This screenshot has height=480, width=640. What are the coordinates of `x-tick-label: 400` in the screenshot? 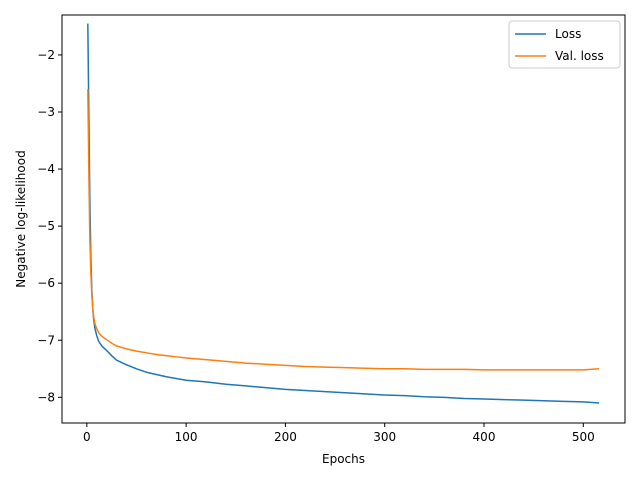 It's located at (484, 437).